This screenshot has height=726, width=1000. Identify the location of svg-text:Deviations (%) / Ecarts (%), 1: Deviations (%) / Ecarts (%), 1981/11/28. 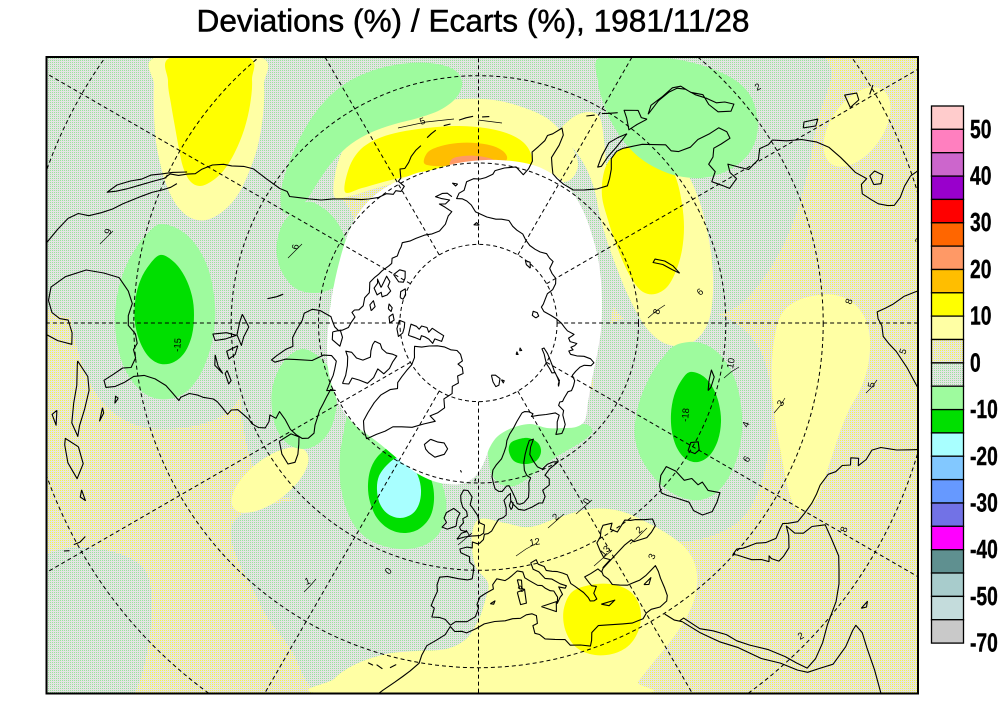
(473, 21).